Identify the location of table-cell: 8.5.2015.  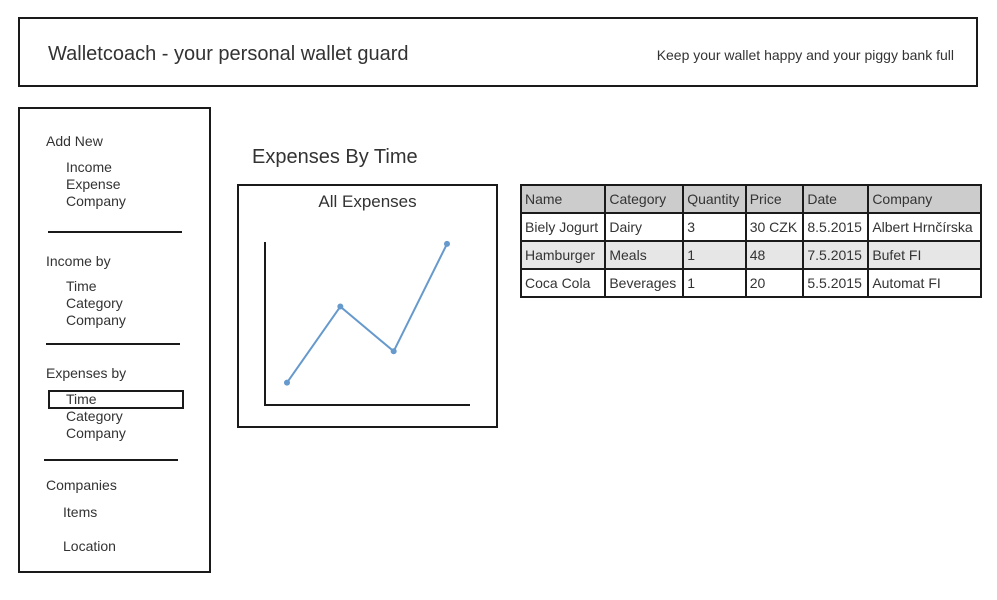
(836, 227).